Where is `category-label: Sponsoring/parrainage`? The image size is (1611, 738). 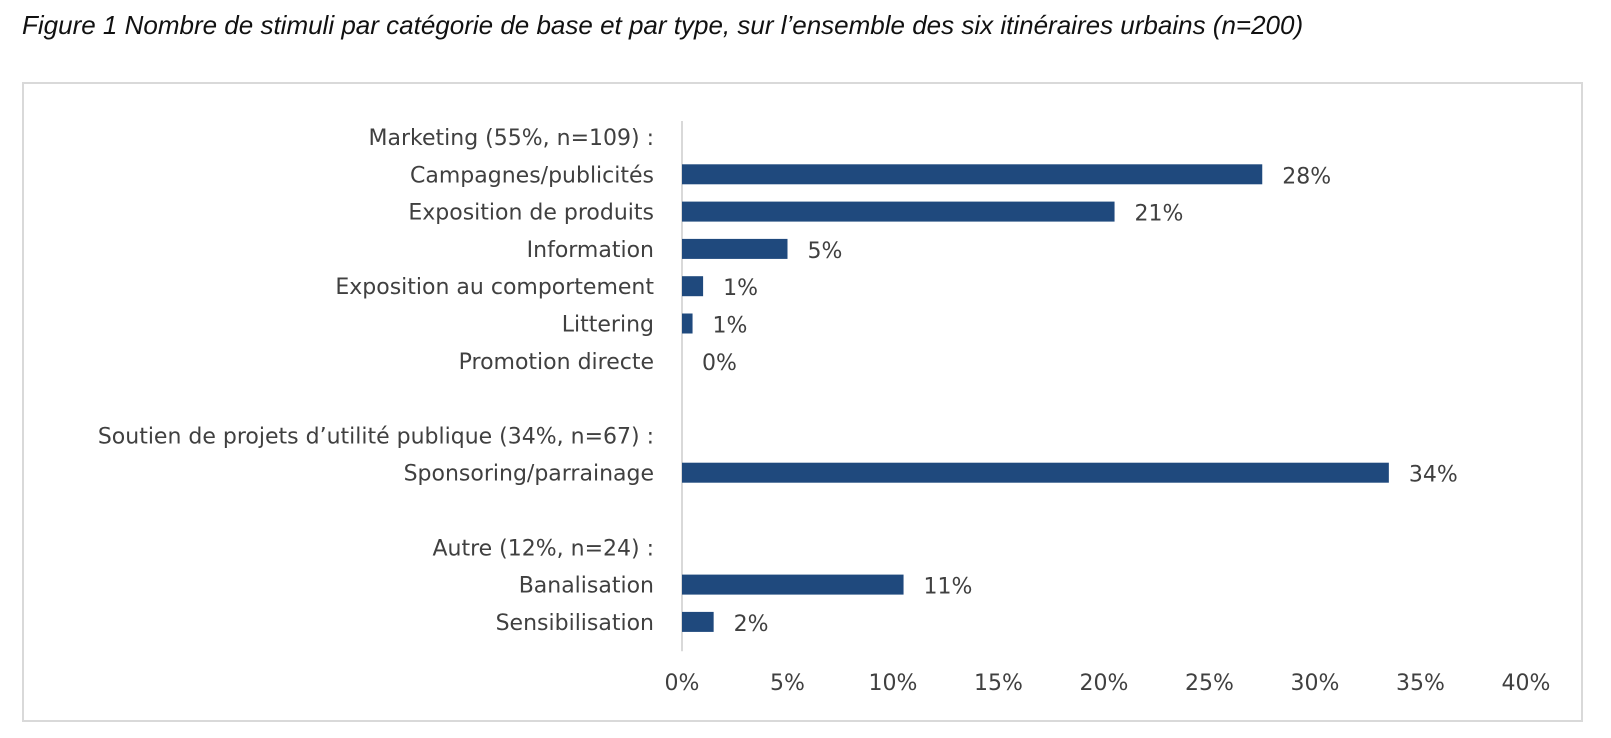
category-label: Sponsoring/parrainage is located at coordinates (529, 474).